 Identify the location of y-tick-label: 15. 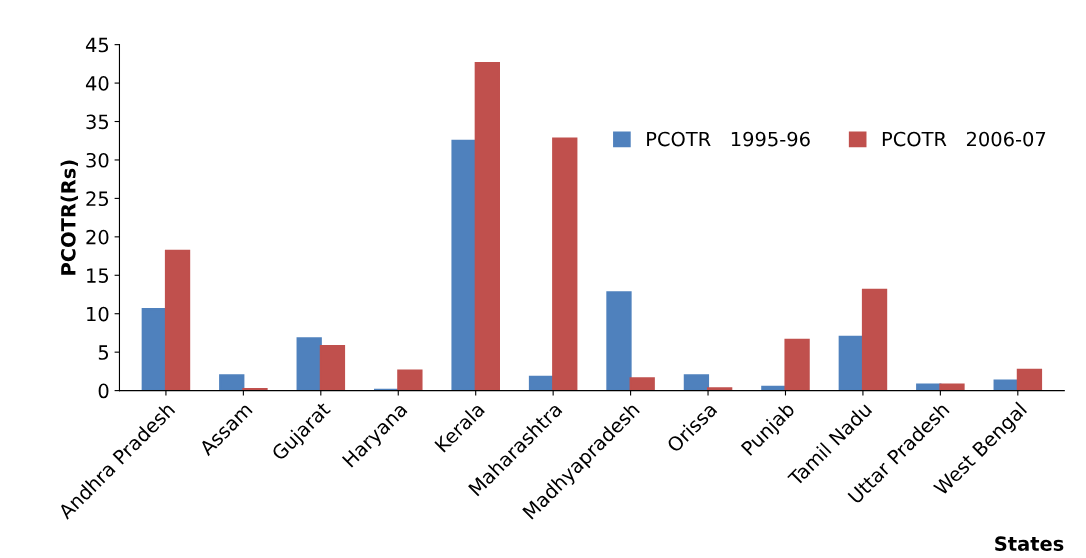
(98, 275).